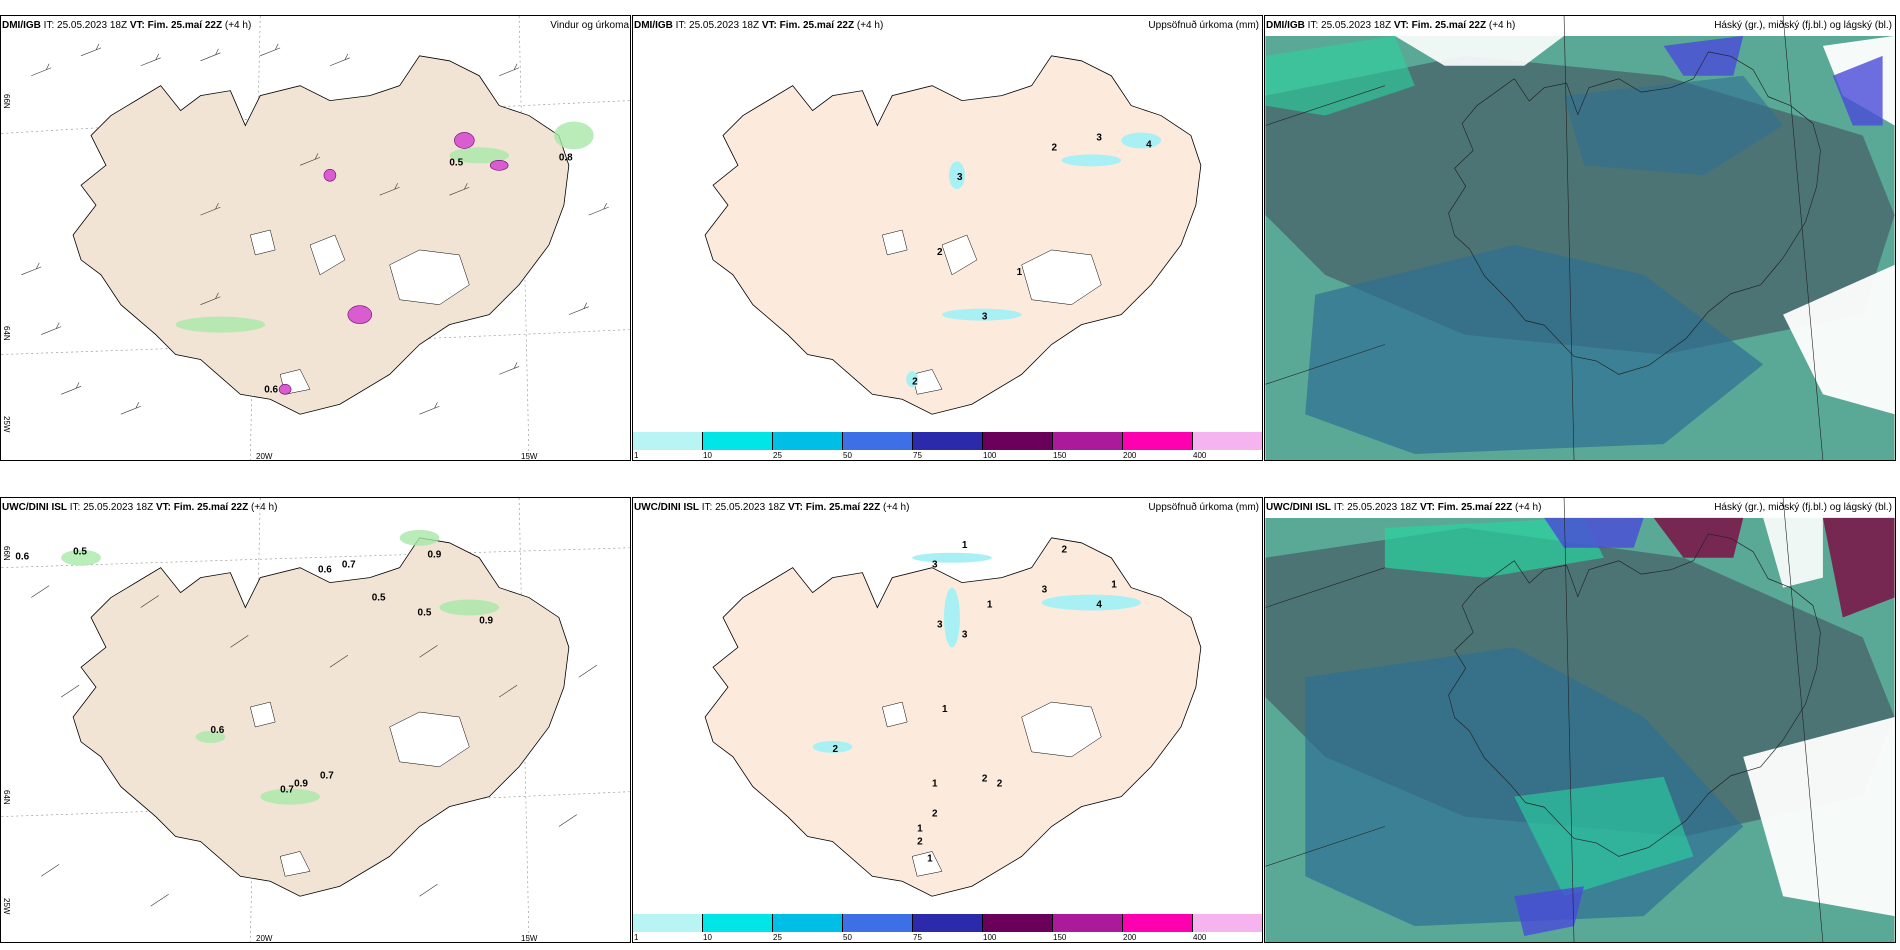 The width and height of the screenshot is (1900, 950). Describe the element at coordinates (847, 937) in the screenshot. I see `colorbar-tick: 50` at that location.